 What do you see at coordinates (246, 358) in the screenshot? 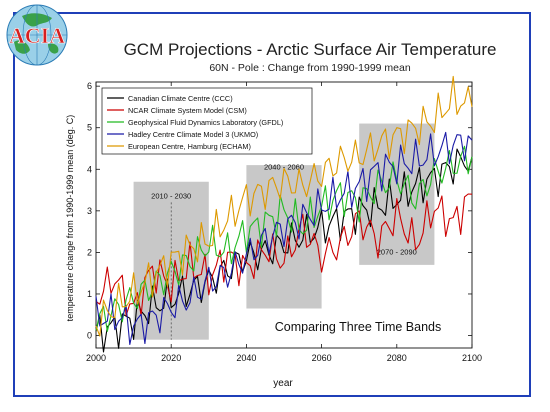
I see `x-tick-label: 2040` at bounding box center [246, 358].